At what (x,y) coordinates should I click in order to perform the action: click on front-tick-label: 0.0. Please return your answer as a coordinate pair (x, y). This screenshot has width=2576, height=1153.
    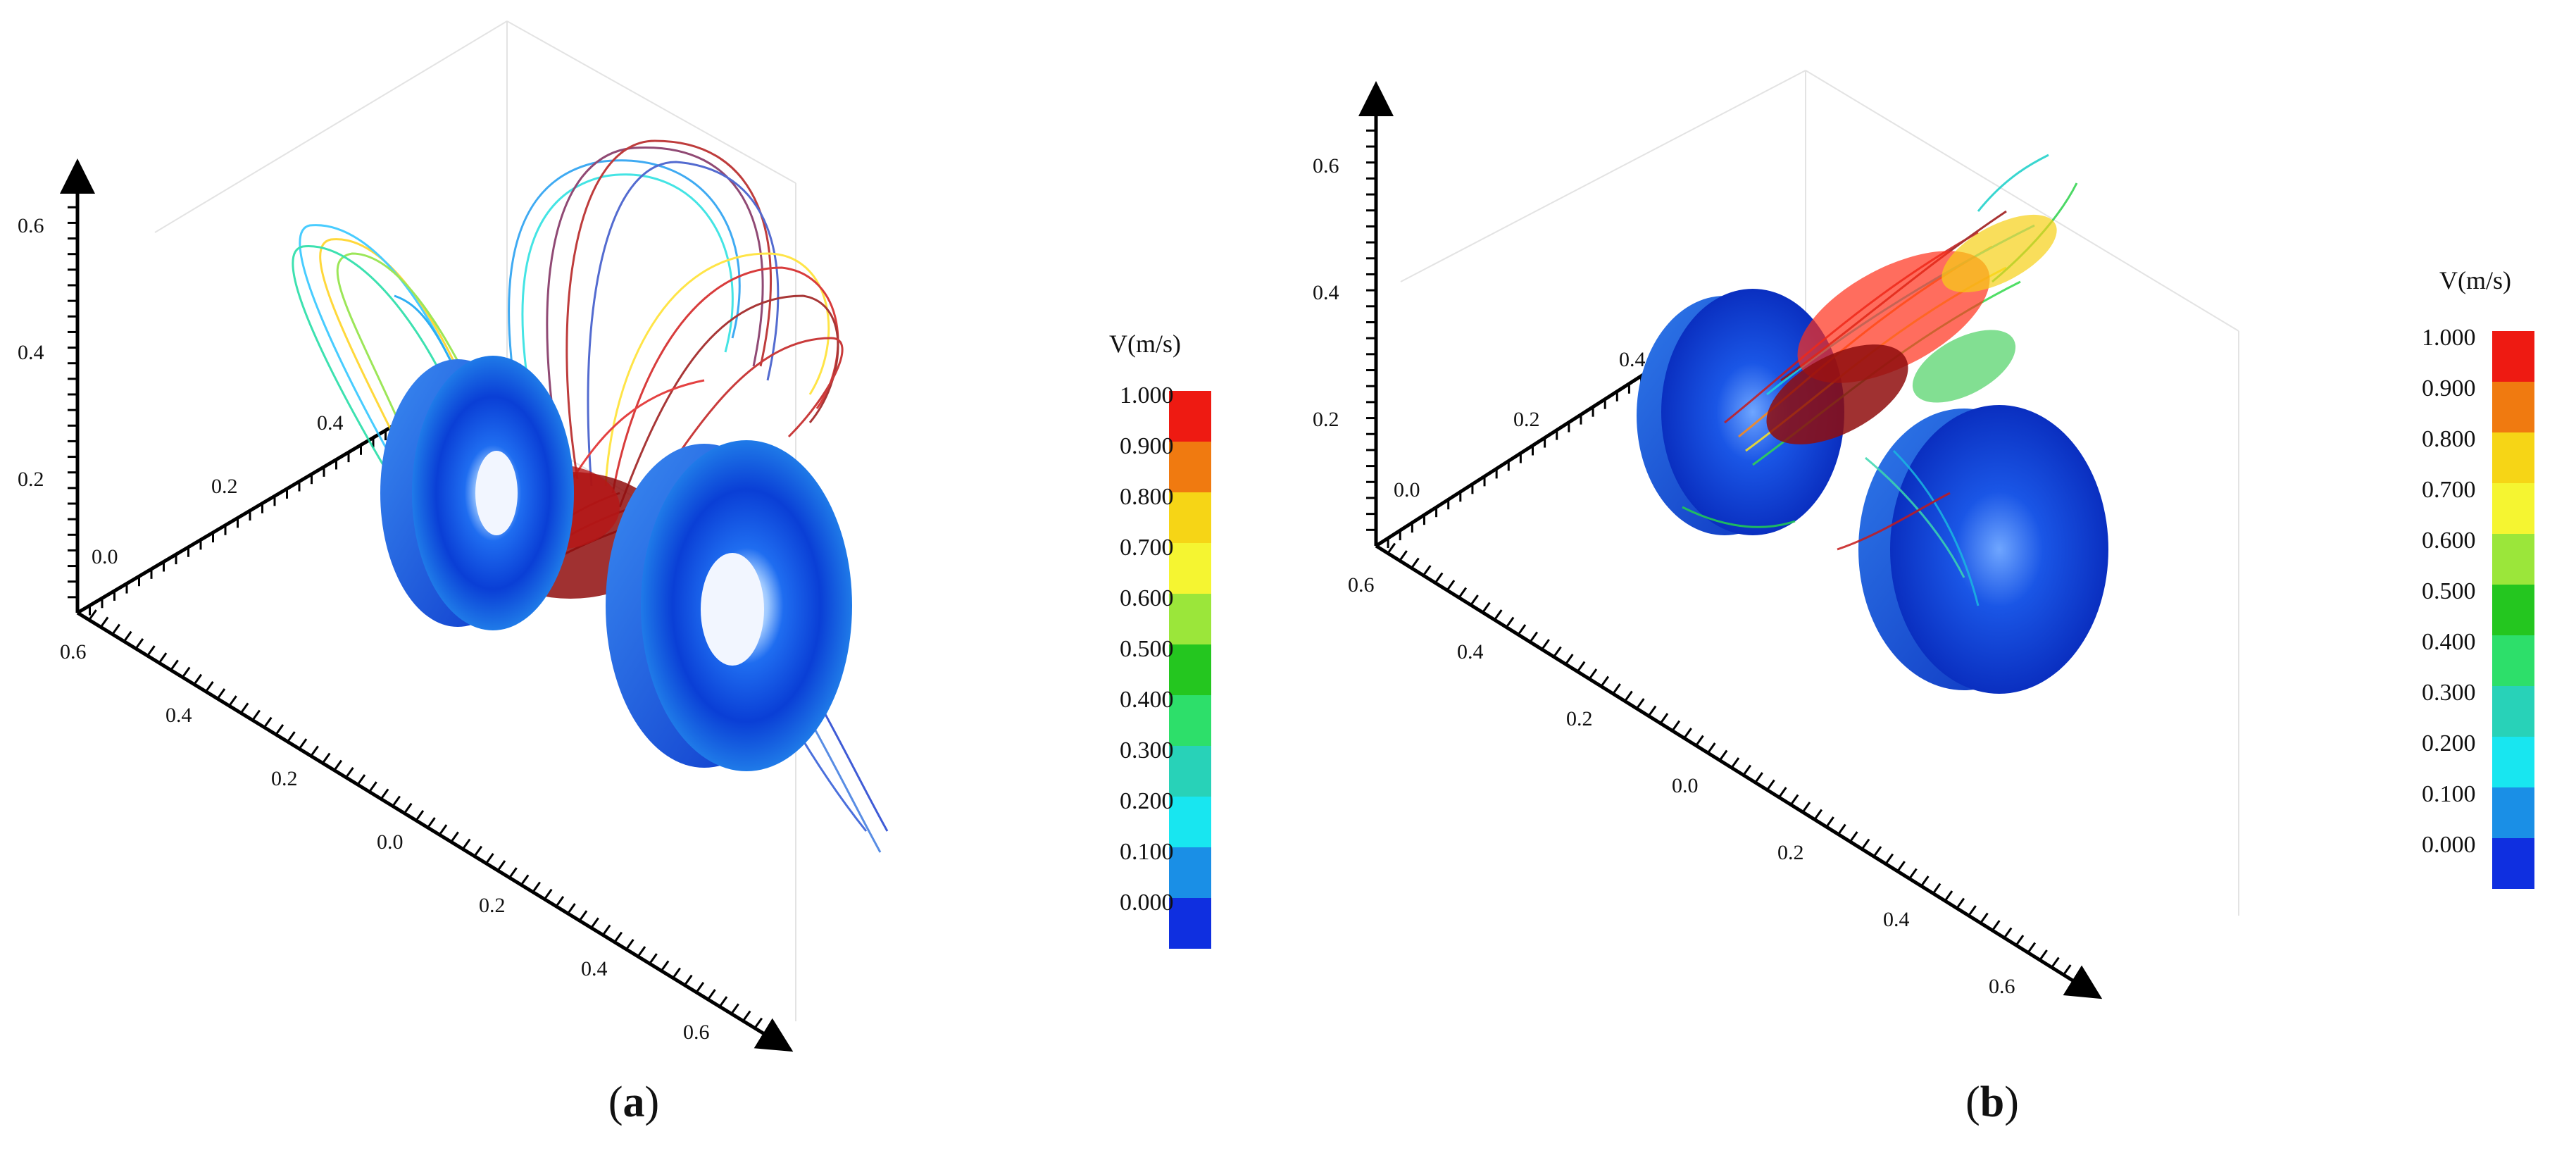
    Looking at the image, I should click on (390, 842).